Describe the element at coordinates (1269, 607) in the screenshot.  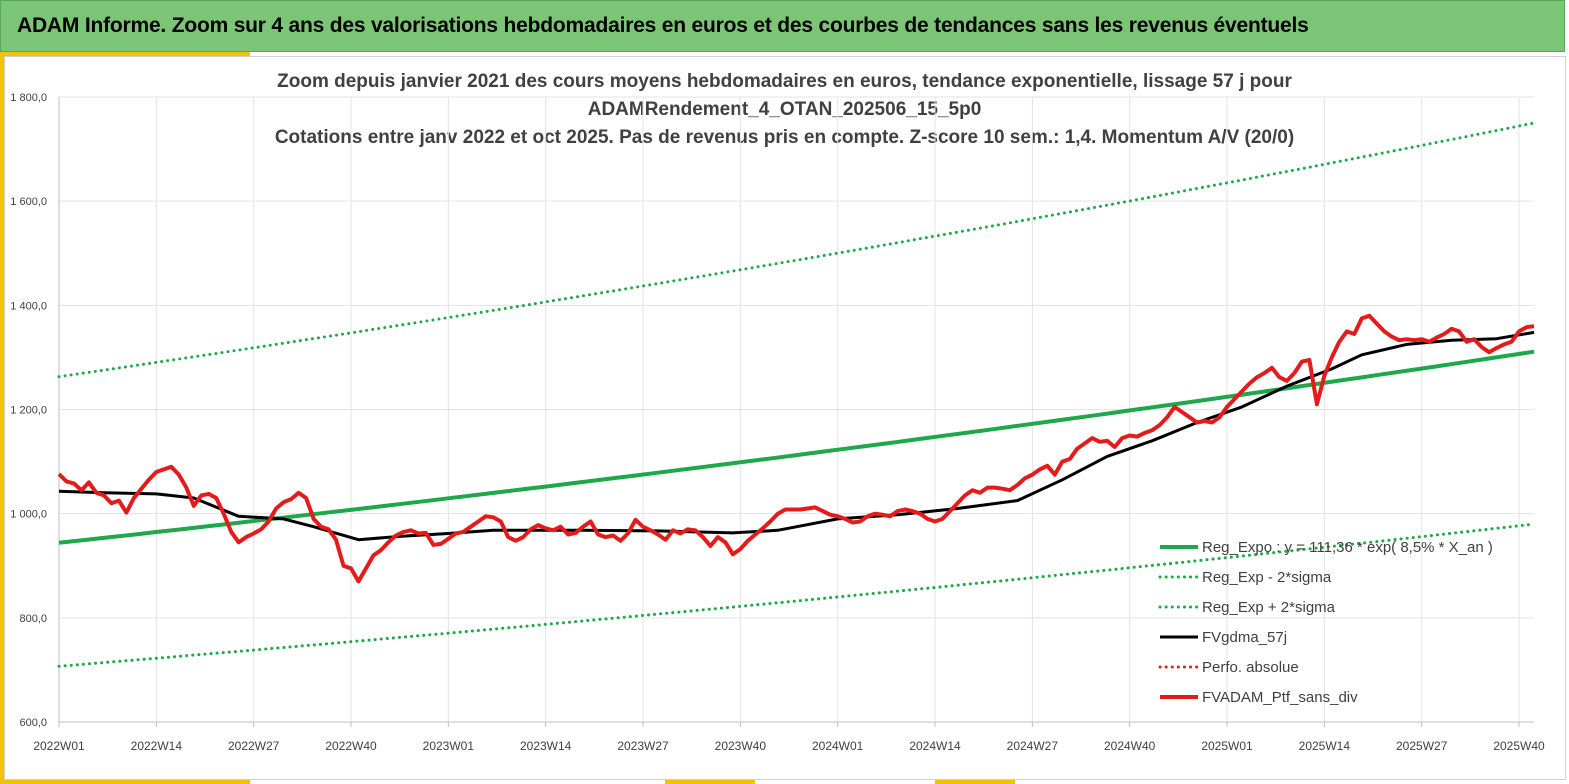
I see `legend-label: Reg_Exp + 2*sigma` at that location.